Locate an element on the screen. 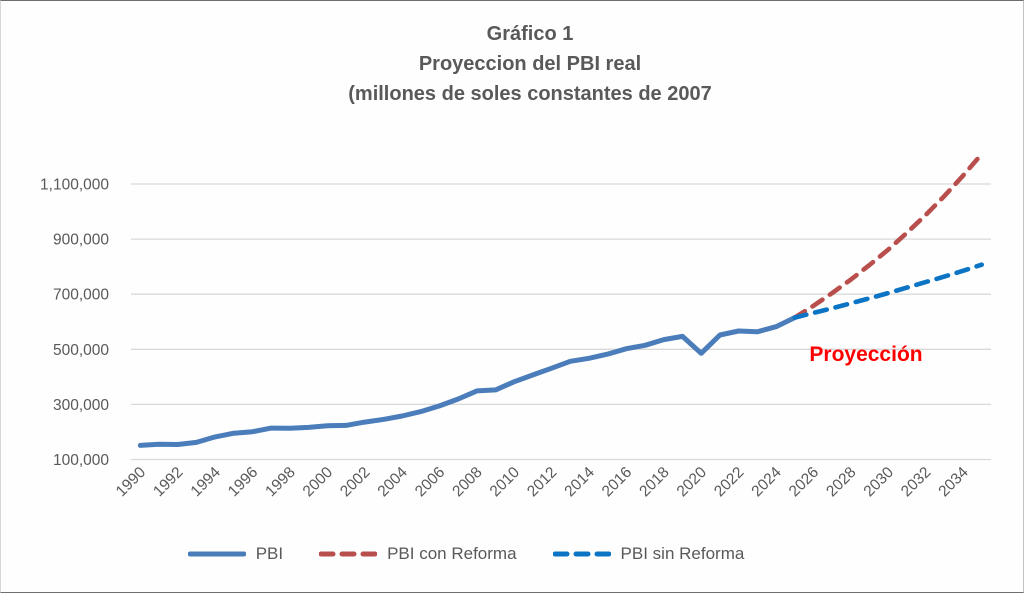 The height and width of the screenshot is (593, 1024). x-tick-label: 2002 is located at coordinates (355, 482).